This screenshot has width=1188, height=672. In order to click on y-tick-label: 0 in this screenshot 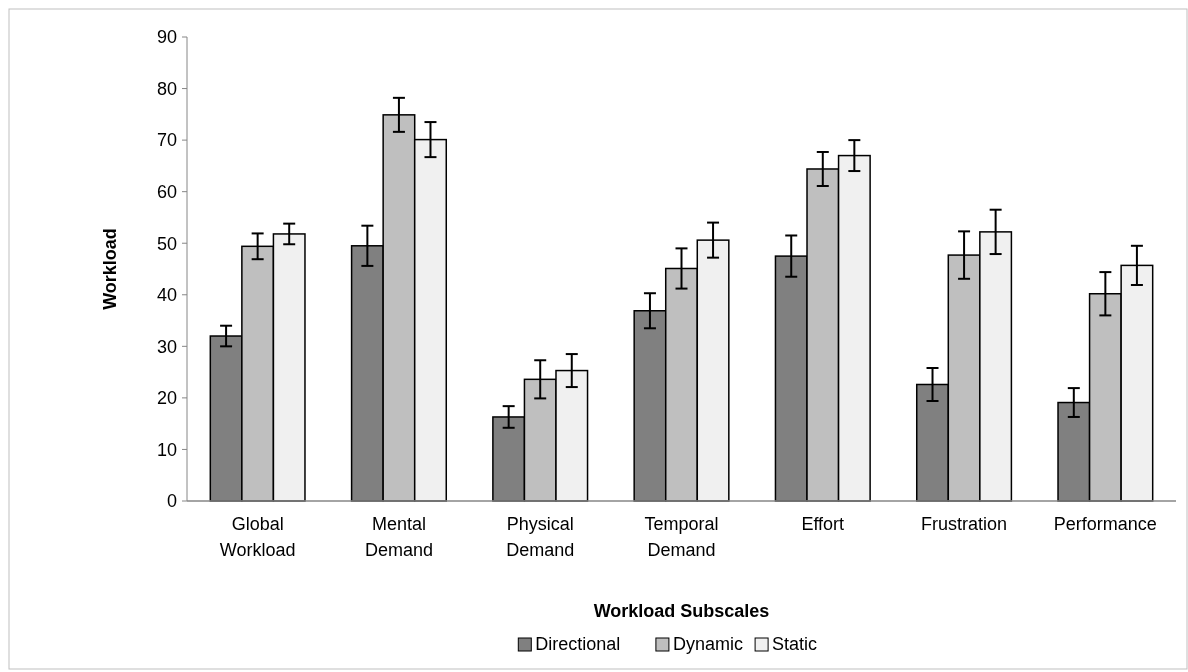, I will do `click(171, 501)`.